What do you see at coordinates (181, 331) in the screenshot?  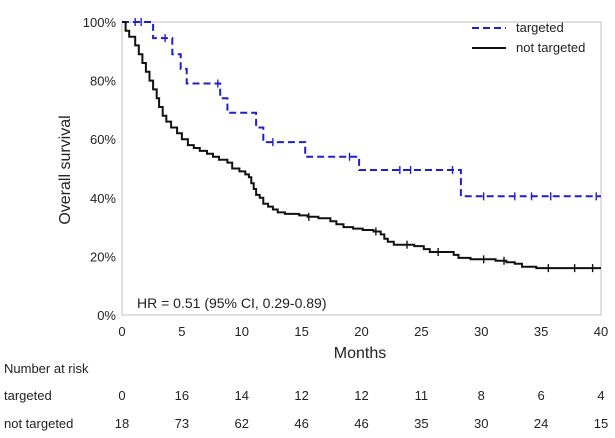 I see `x-tick-label: 5` at bounding box center [181, 331].